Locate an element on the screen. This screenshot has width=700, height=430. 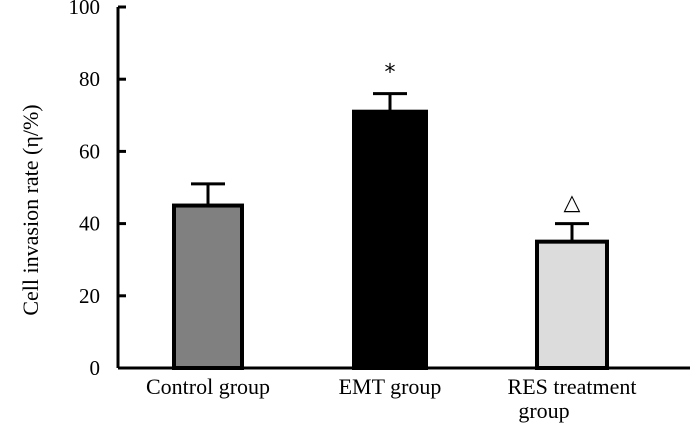
category-labels: Control group EMT group RES treatment group is located at coordinates (391, 398).